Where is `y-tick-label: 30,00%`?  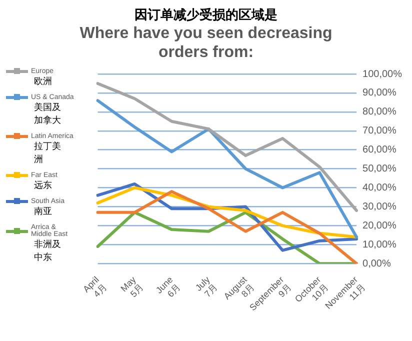 y-tick-label: 30,00% is located at coordinates (379, 206).